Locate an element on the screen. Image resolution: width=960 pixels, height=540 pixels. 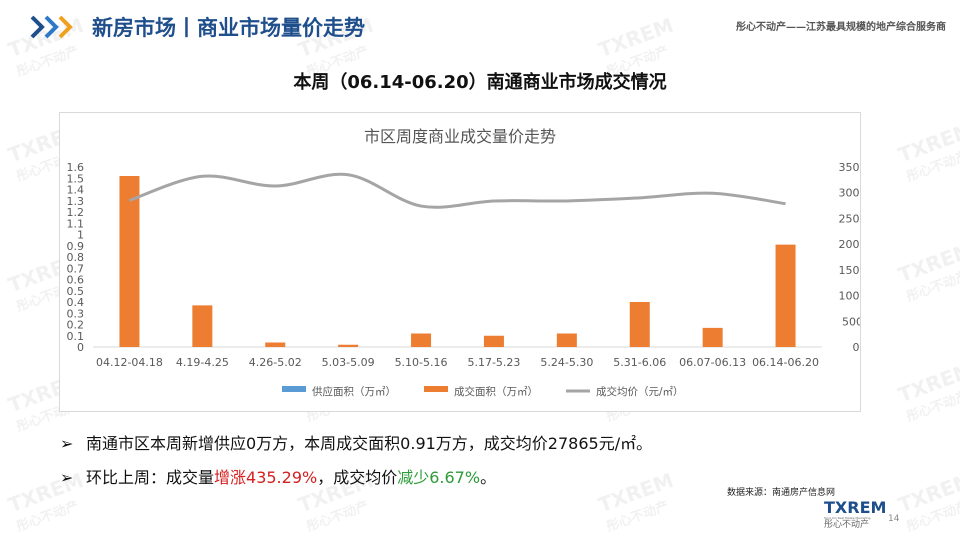
y-right-tick-label: 5000 is located at coordinates (851, 321).